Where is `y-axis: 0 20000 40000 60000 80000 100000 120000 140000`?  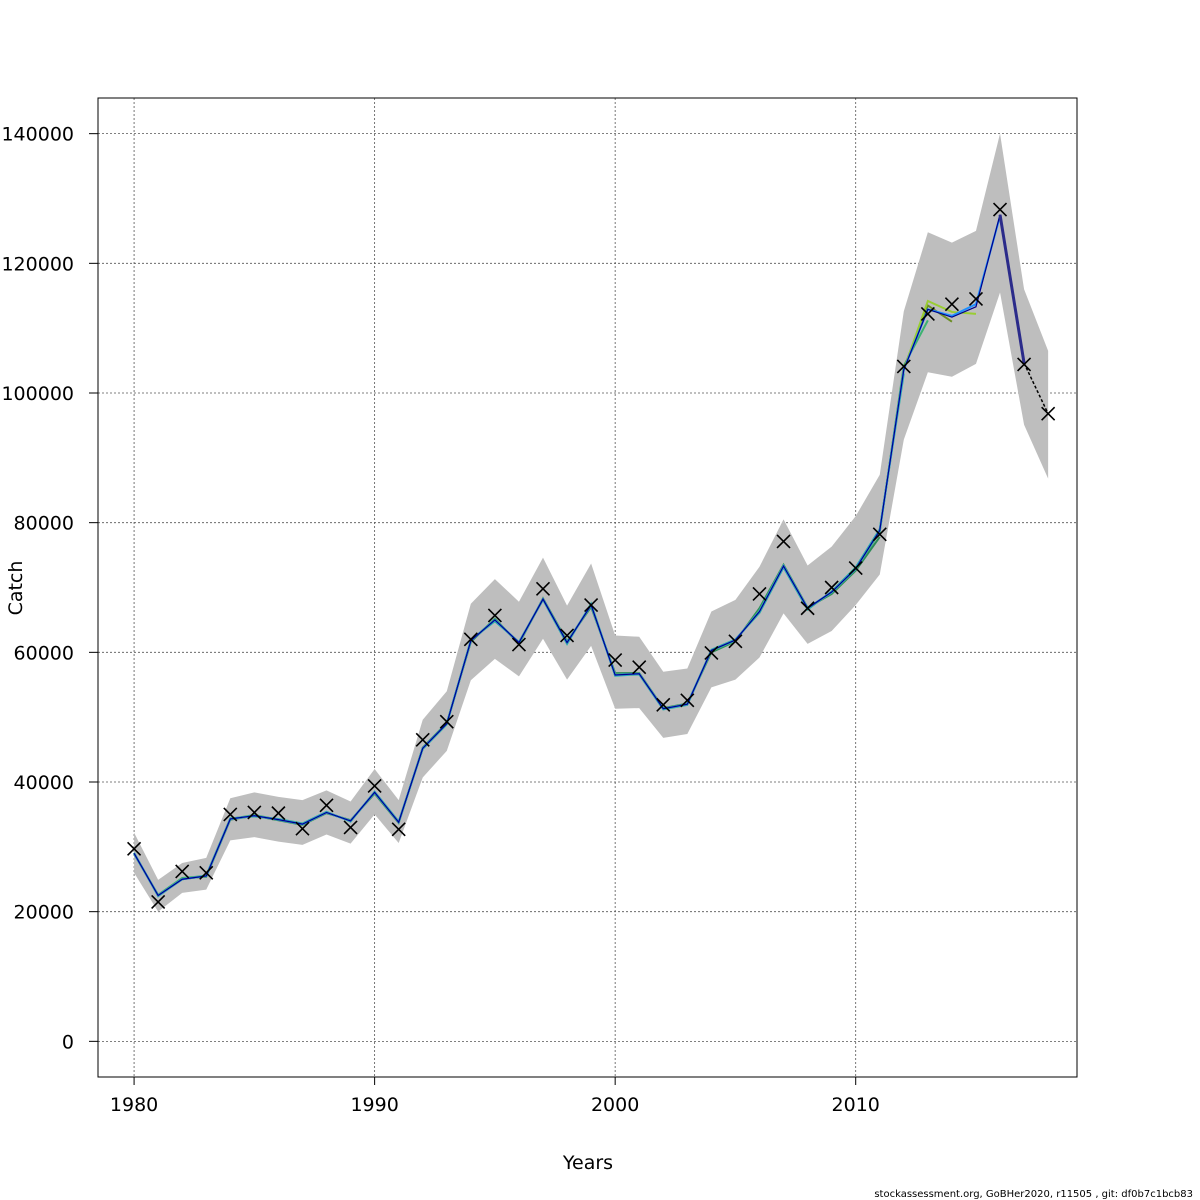 y-axis: 0 20000 40000 60000 80000 100000 120000 140000 is located at coordinates (49, 588).